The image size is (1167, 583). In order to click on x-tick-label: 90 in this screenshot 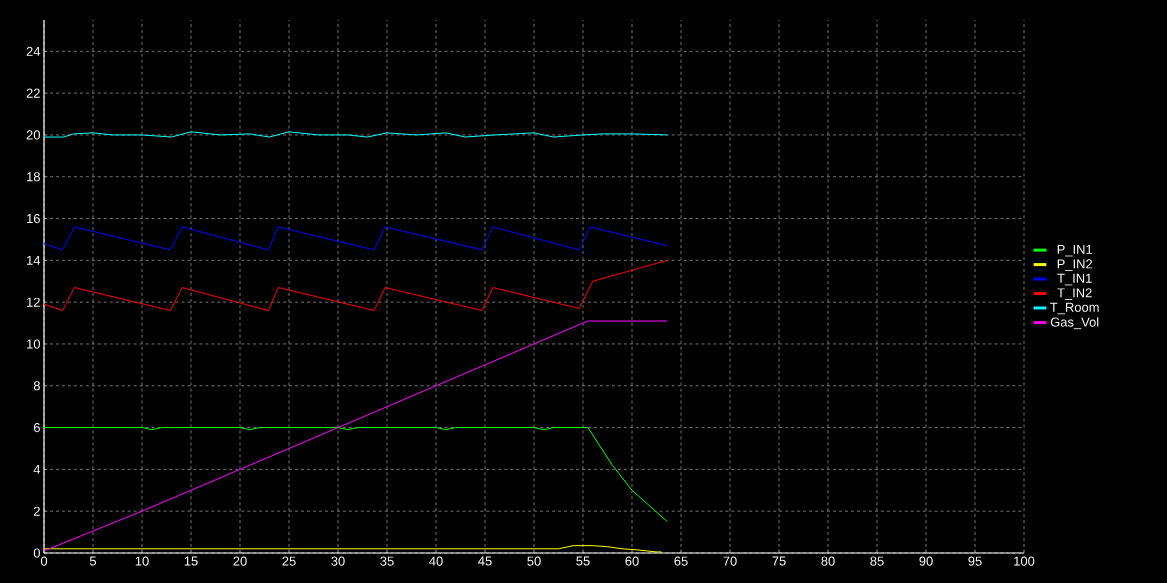, I will do `click(926, 561)`.